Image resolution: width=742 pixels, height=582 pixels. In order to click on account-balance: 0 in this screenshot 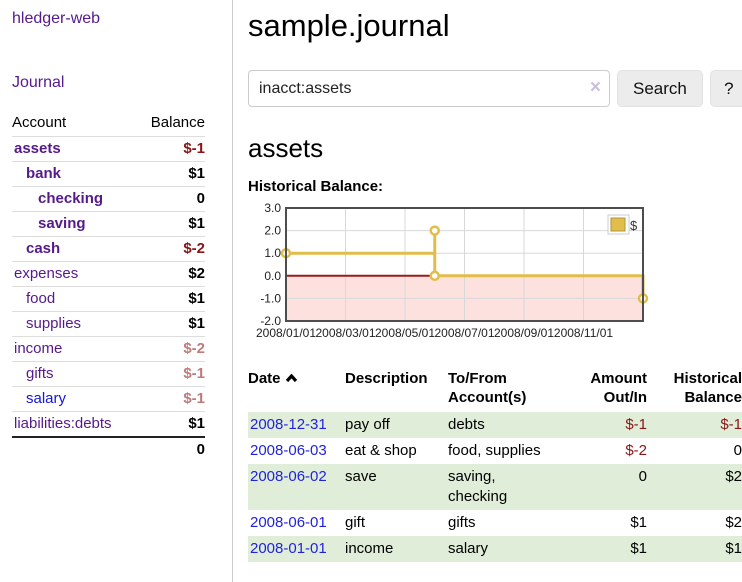, I will do `click(170, 199)`.